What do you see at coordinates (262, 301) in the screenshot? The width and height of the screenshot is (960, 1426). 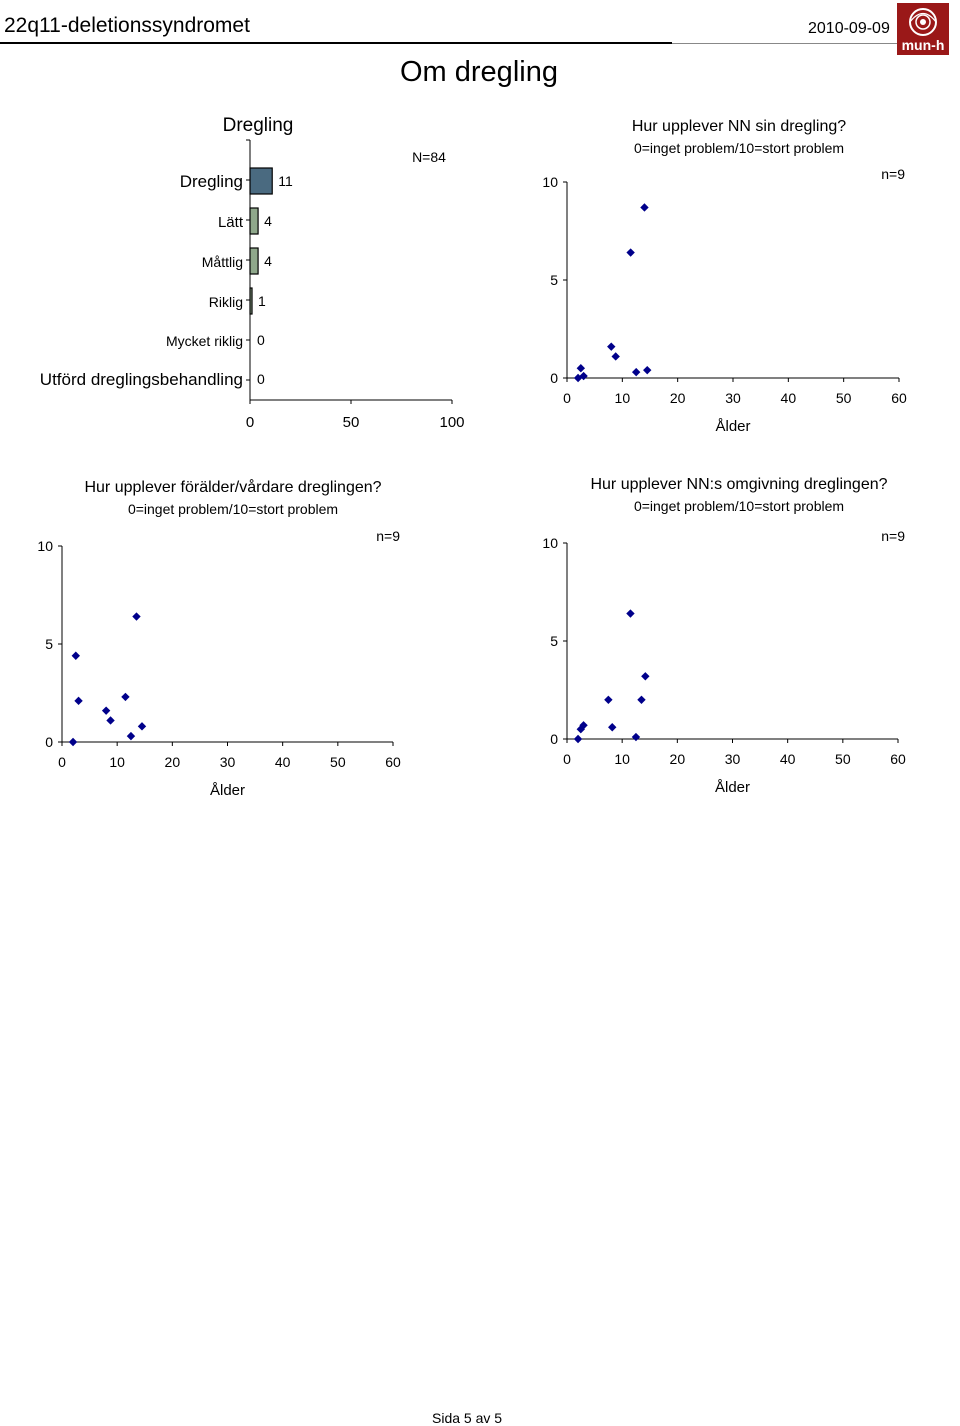 I see `bar-value-label: 1` at bounding box center [262, 301].